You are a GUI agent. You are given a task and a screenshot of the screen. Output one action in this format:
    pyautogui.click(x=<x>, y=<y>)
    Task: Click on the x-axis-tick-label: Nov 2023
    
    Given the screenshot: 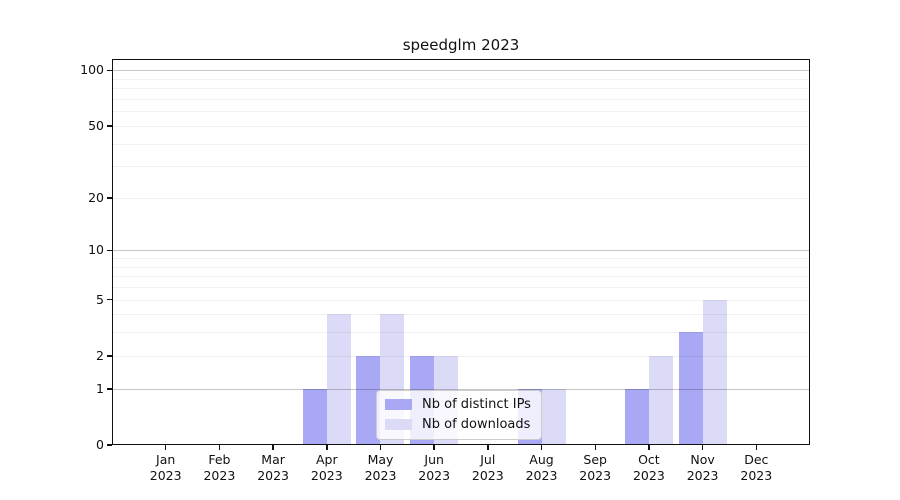 What is the action you would take?
    pyautogui.click(x=702, y=467)
    